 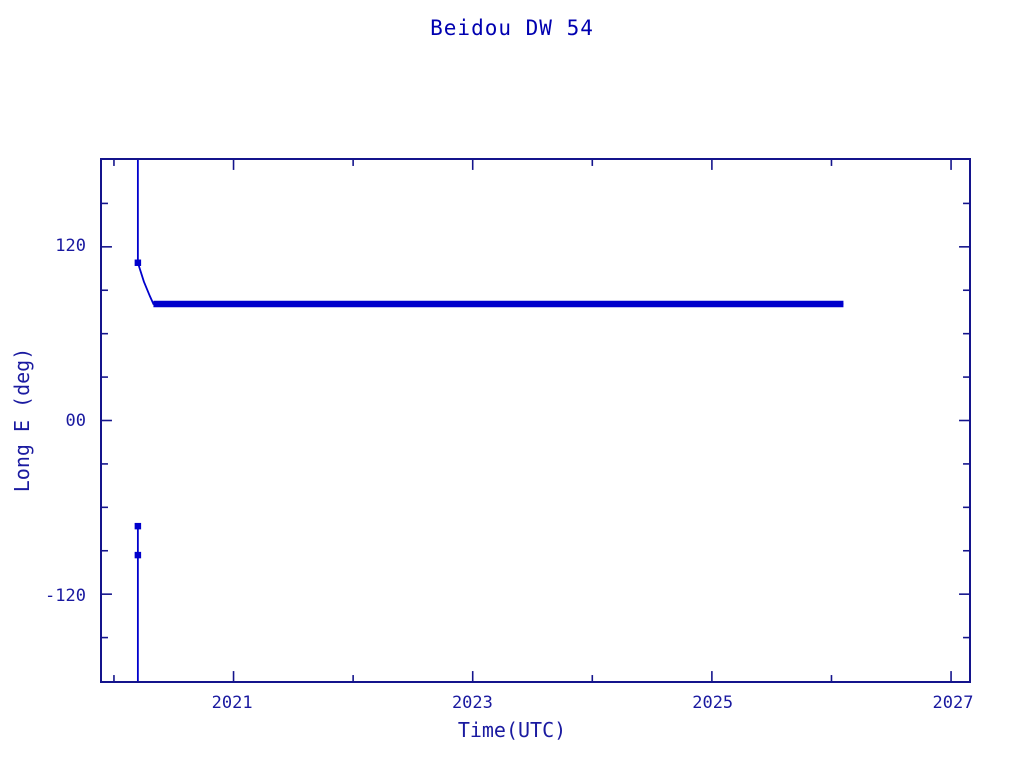 What do you see at coordinates (75, 420) in the screenshot?
I see `y-tick-label: 00` at bounding box center [75, 420].